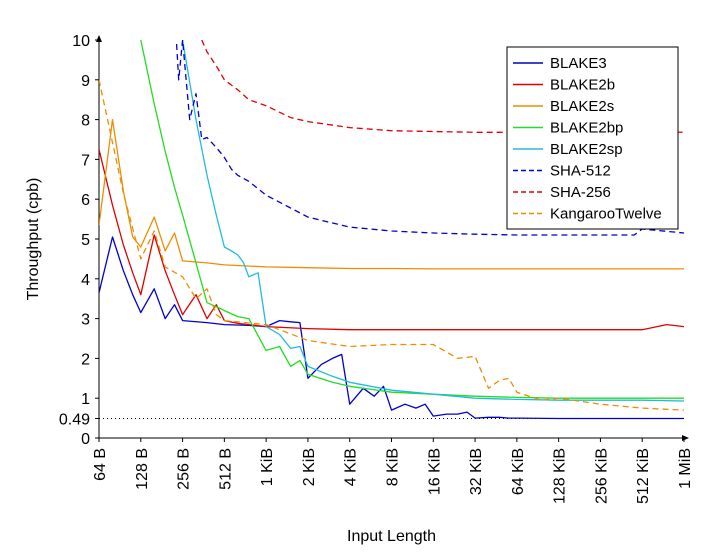 This screenshot has height=555, width=714. Describe the element at coordinates (582, 85) in the screenshot. I see `legend-label-blake2b: BLAKE2b` at that location.